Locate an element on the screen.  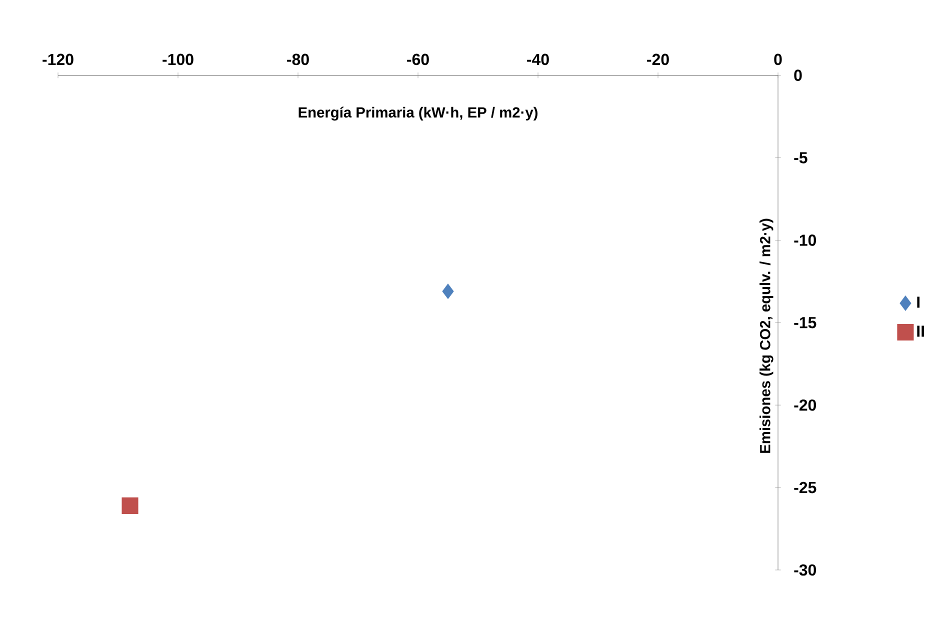
y-tick-label: -20 is located at coordinates (805, 405).